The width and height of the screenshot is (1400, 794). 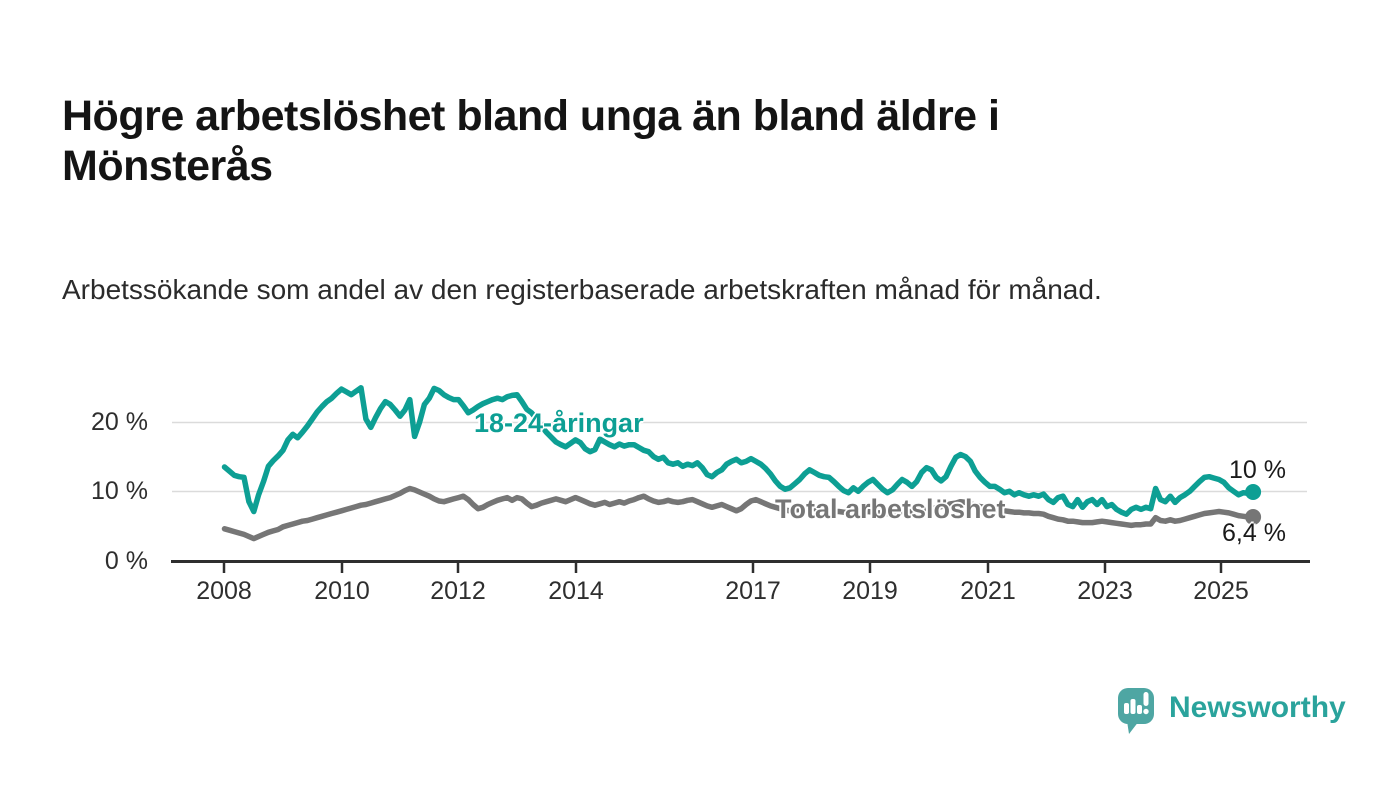 What do you see at coordinates (1254, 533) in the screenshot?
I see `end-value-label-total: 6,4 %` at bounding box center [1254, 533].